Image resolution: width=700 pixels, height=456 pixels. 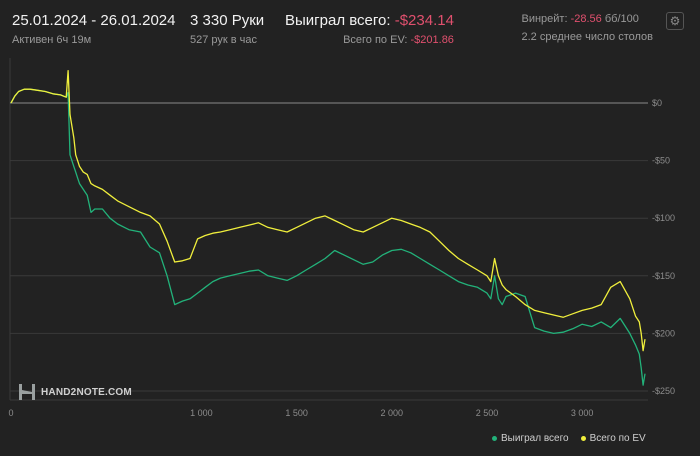 I want to click on winrate: Винрейт: -28.56 бб/100, so click(x=587, y=19).